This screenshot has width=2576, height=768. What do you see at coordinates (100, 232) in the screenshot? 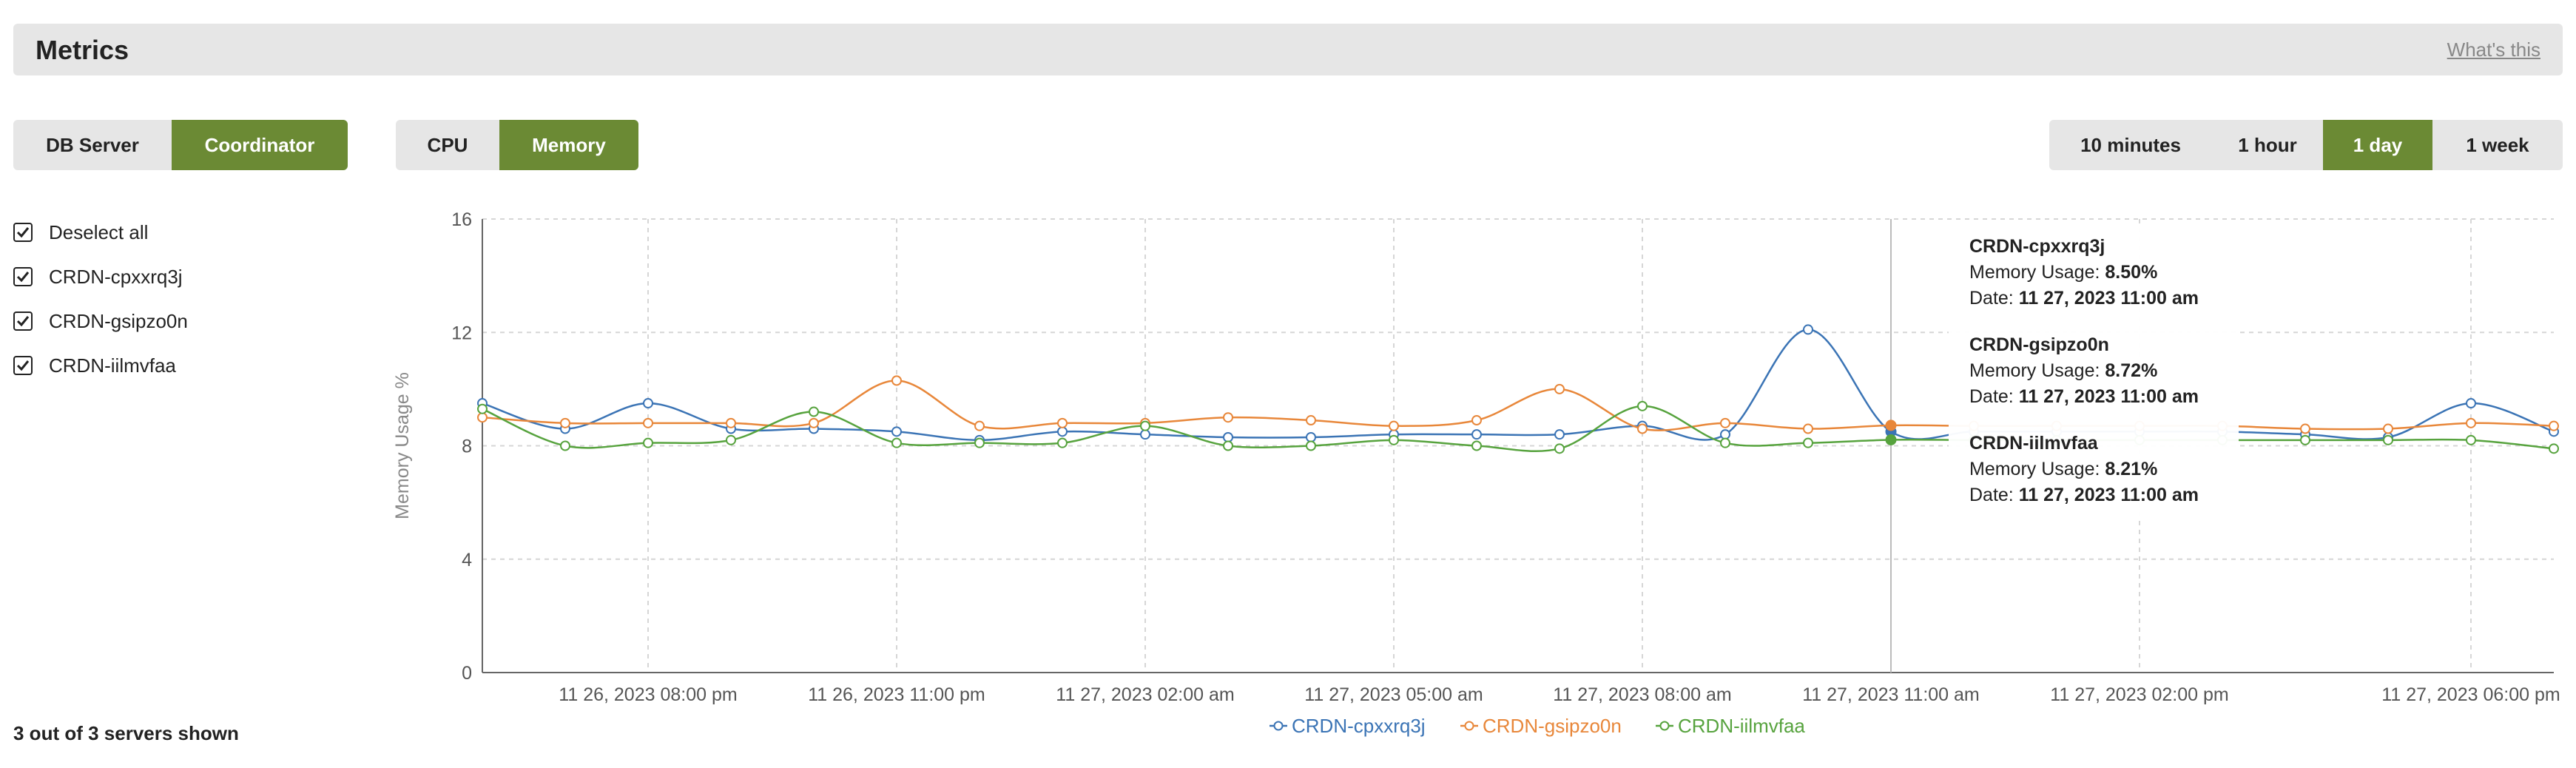
I see `deselect-all-checkbox: Deselect all` at bounding box center [100, 232].